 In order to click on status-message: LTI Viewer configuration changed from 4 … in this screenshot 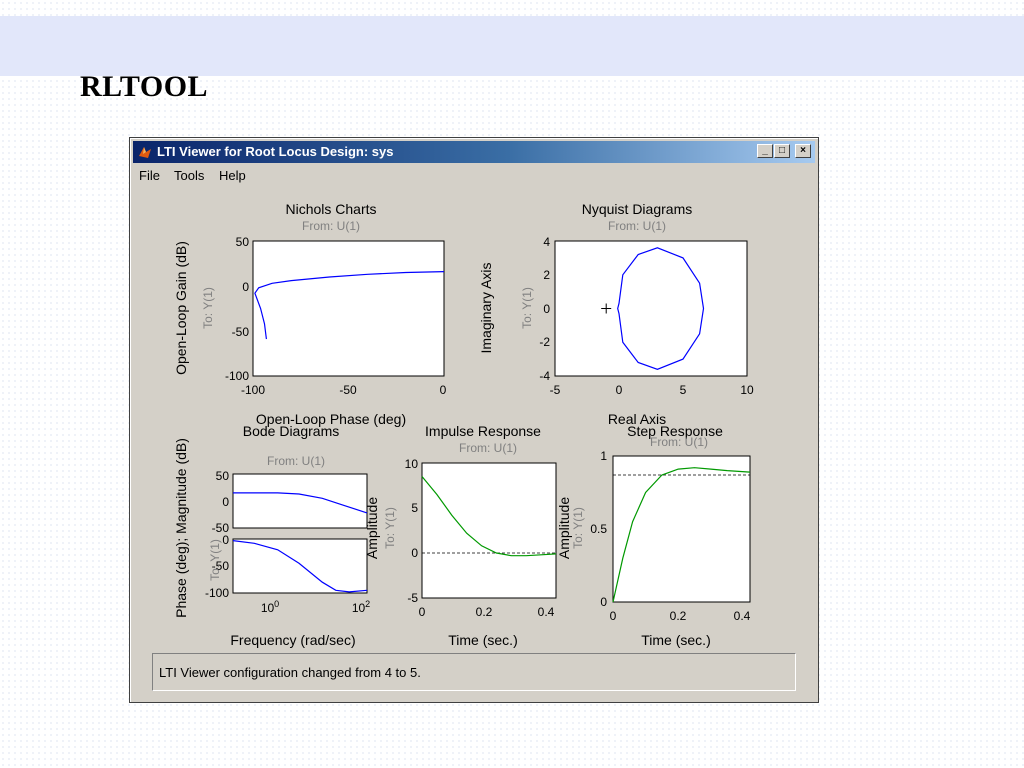, I will do `click(290, 672)`.